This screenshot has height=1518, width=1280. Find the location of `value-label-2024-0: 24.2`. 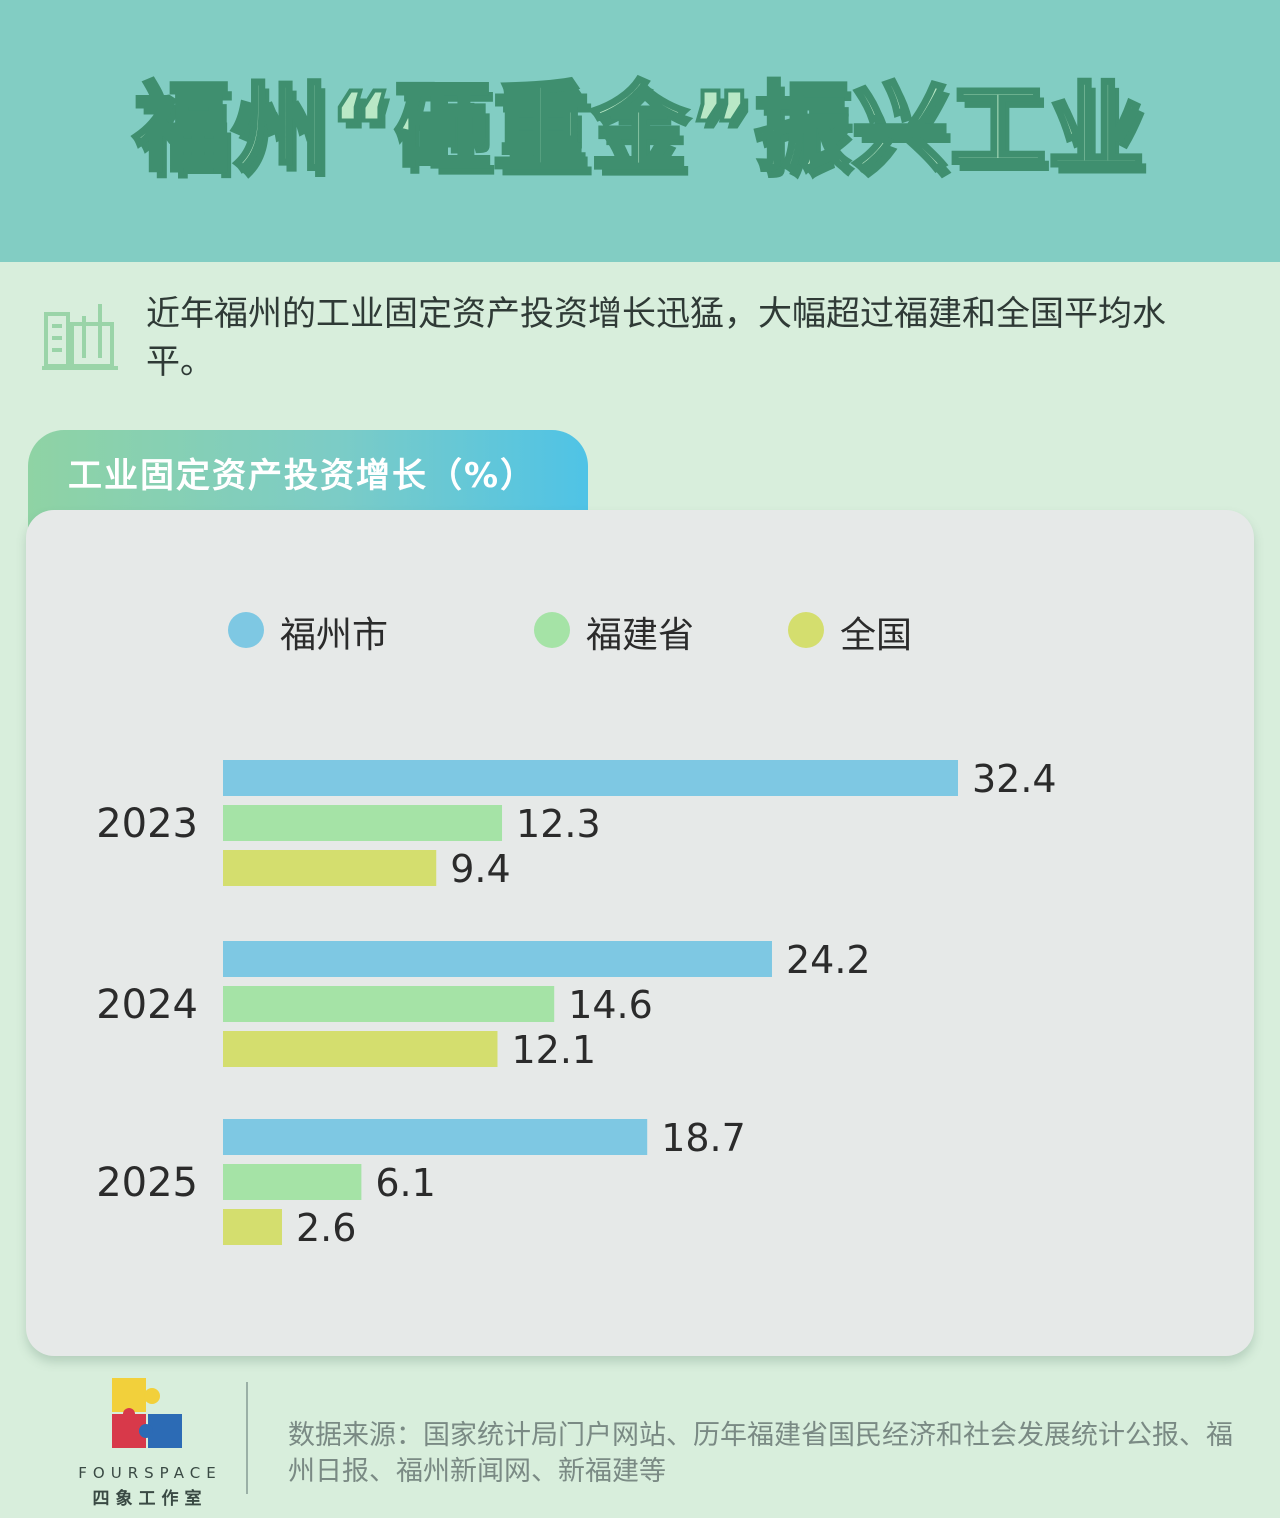

value-label-2024-0: 24.2 is located at coordinates (828, 960).